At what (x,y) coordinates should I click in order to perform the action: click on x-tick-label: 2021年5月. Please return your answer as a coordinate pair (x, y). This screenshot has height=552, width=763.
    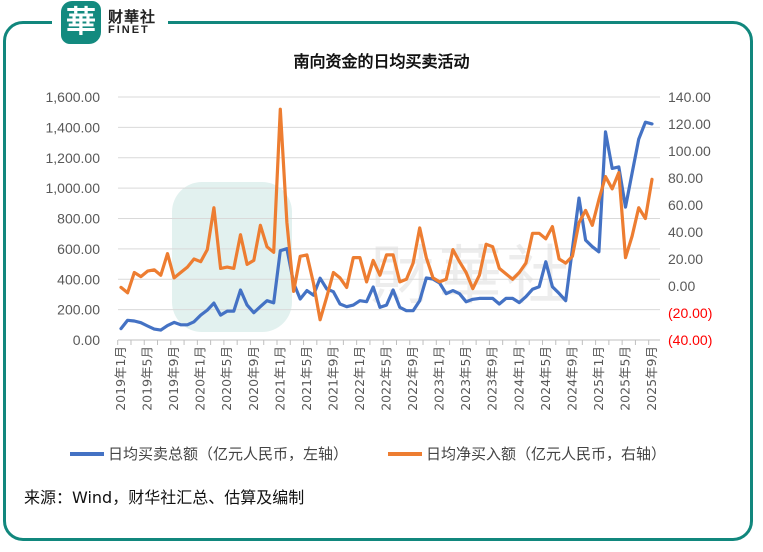
    Looking at the image, I should click on (306, 378).